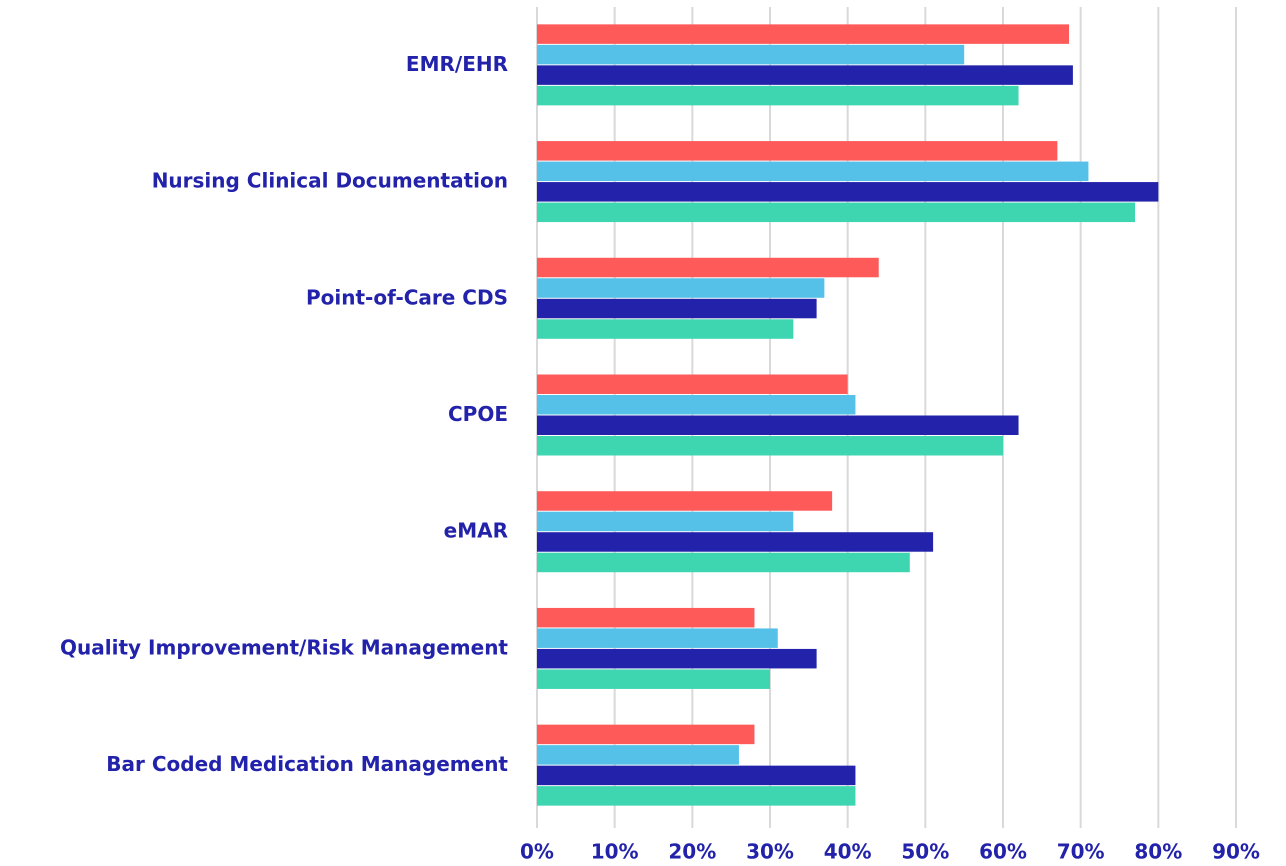 The height and width of the screenshot is (866, 1286). Describe the element at coordinates (284, 647) in the screenshot. I see `y-tick-label: Quality Improvement/Risk Management` at that location.